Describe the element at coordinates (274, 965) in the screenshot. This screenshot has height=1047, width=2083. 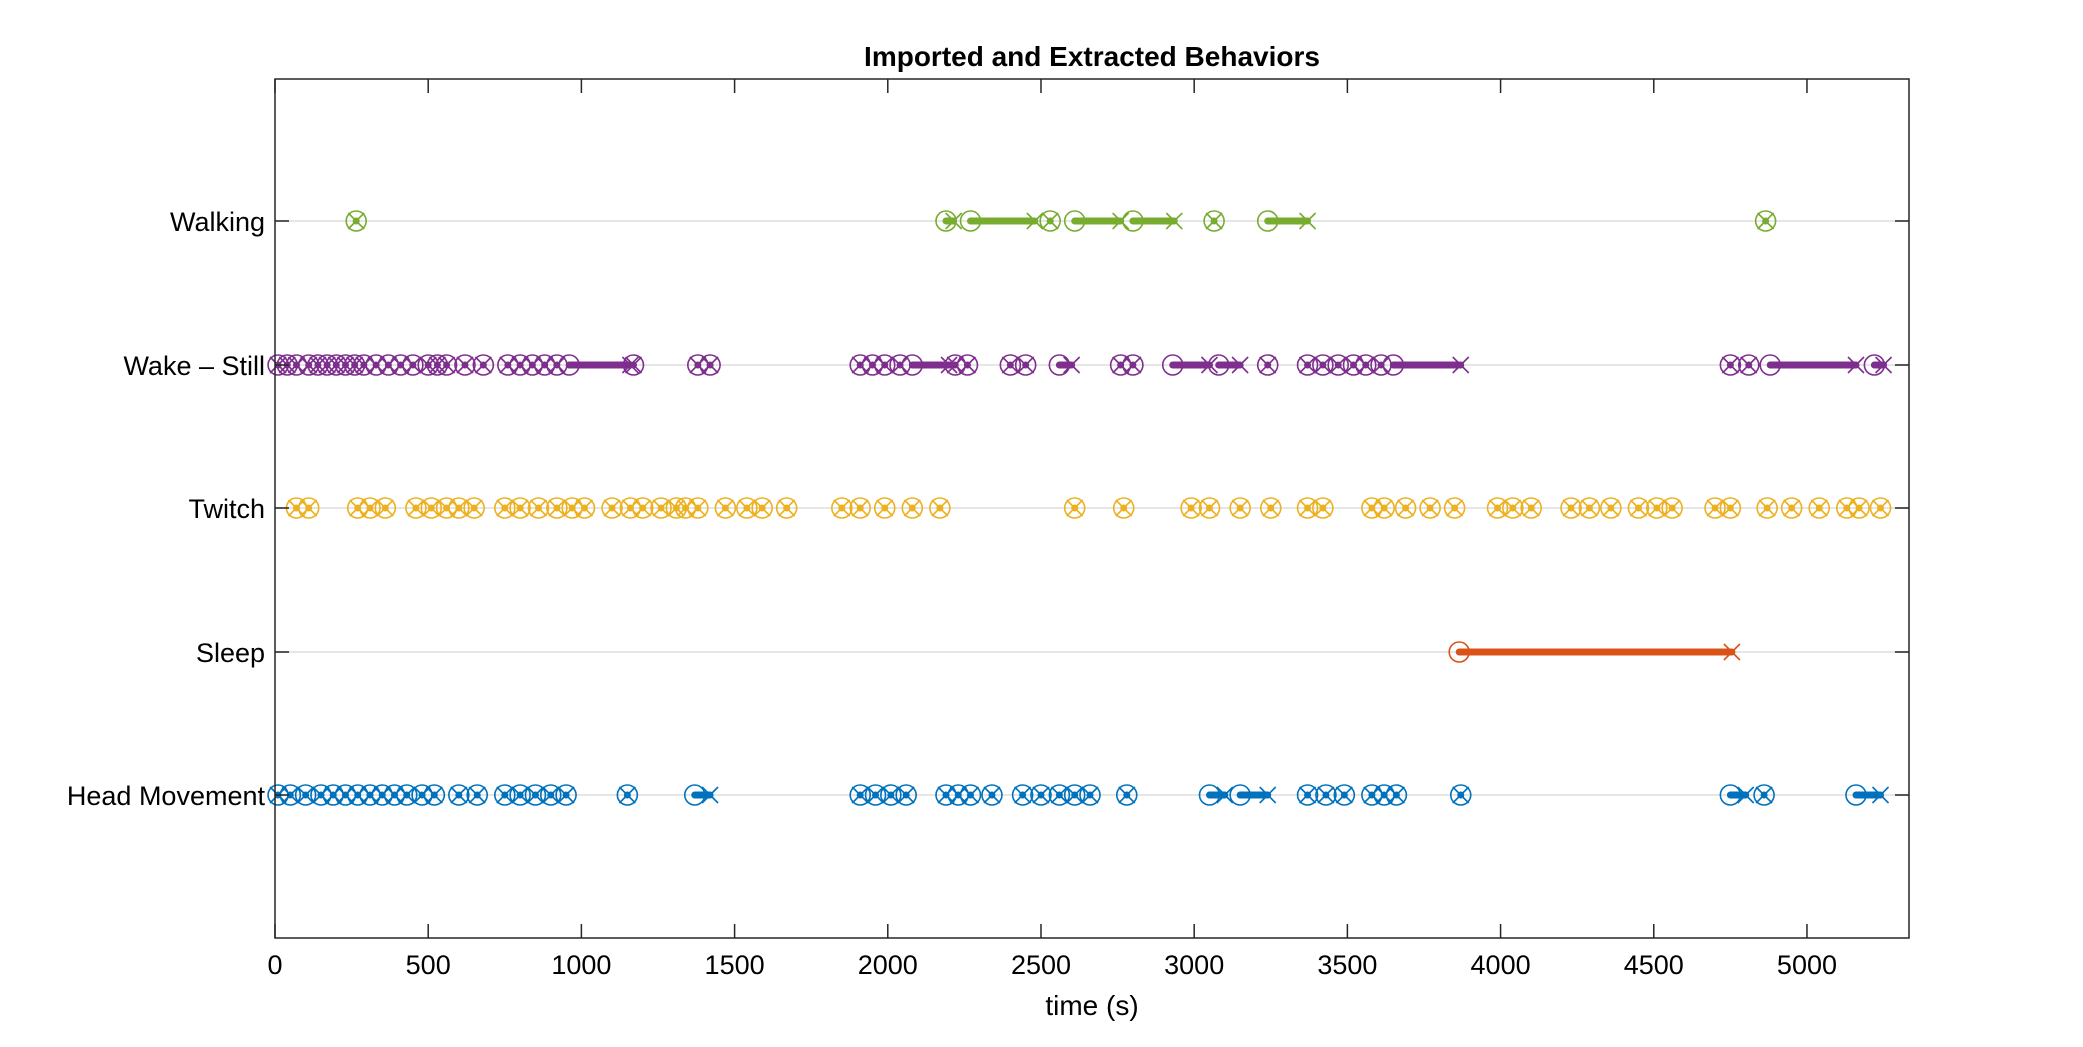
I see `x-tick-label: 0` at that location.